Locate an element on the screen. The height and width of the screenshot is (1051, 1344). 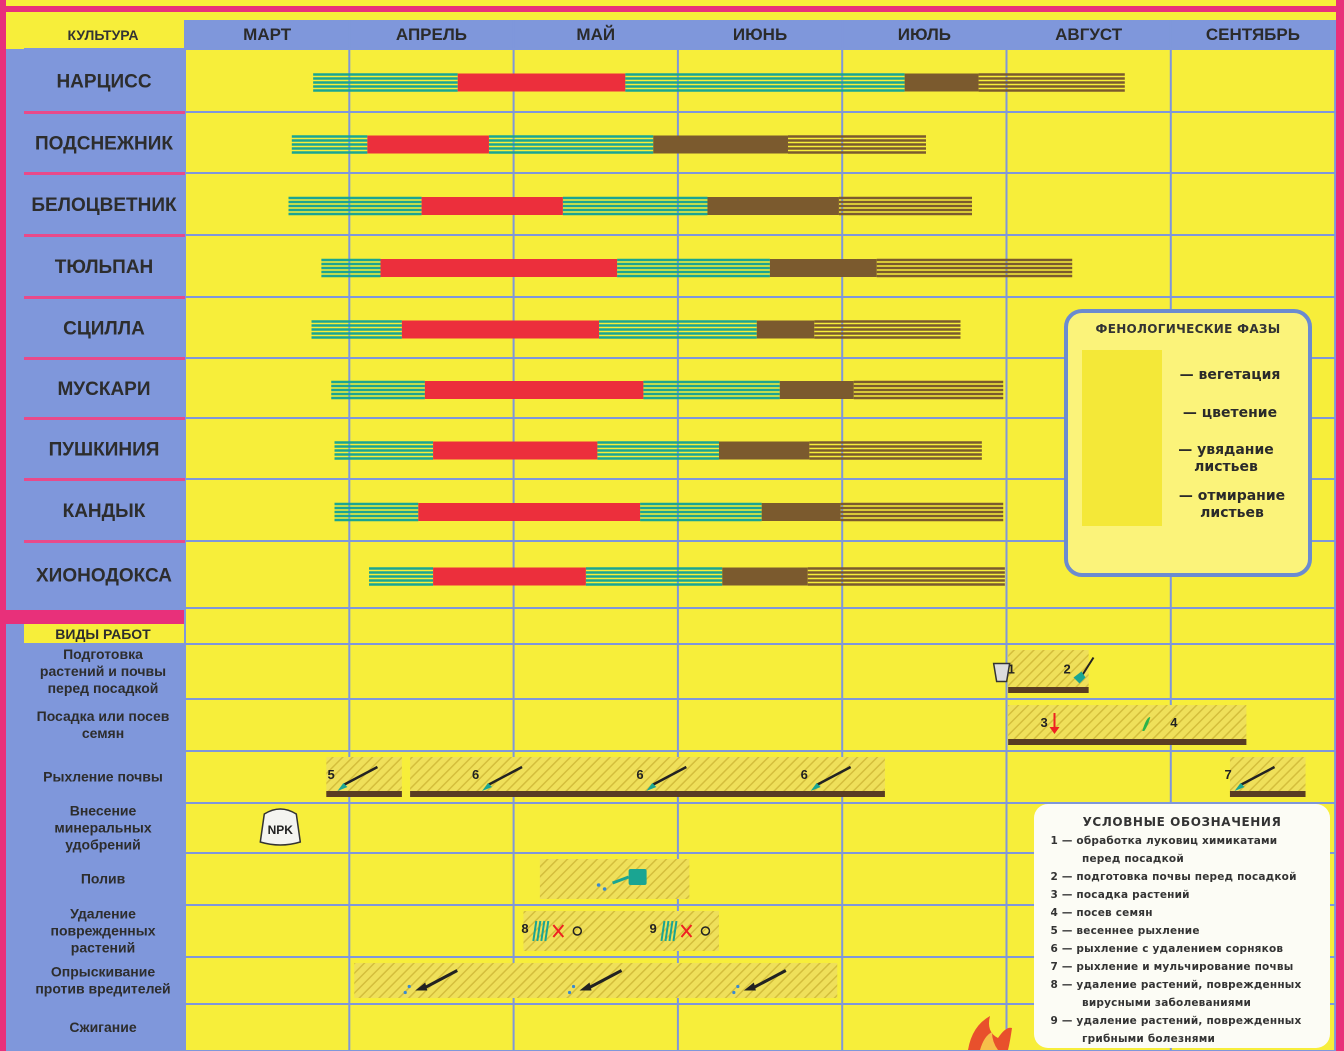
work-label-line: минеральных is located at coordinates (102, 828).